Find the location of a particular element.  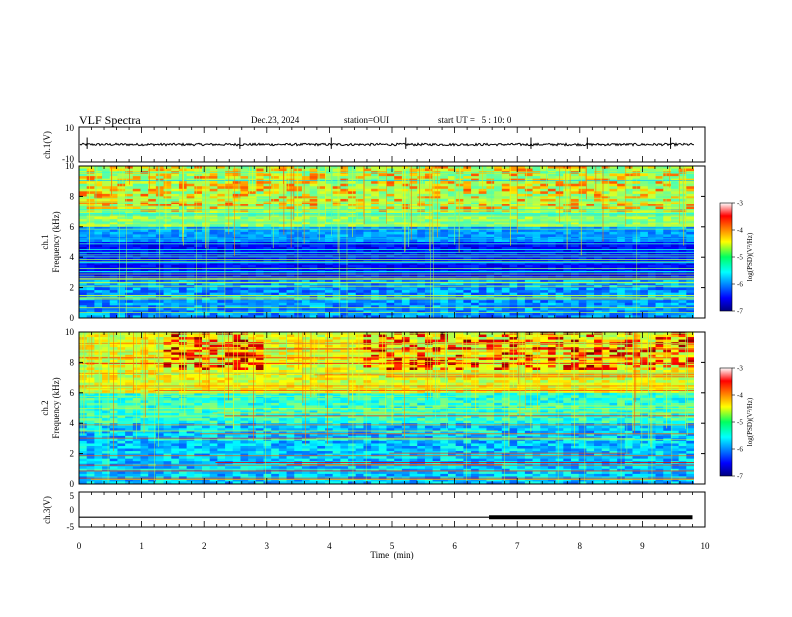

spec1-ticks-label-4: 8 is located at coordinates (72, 196).